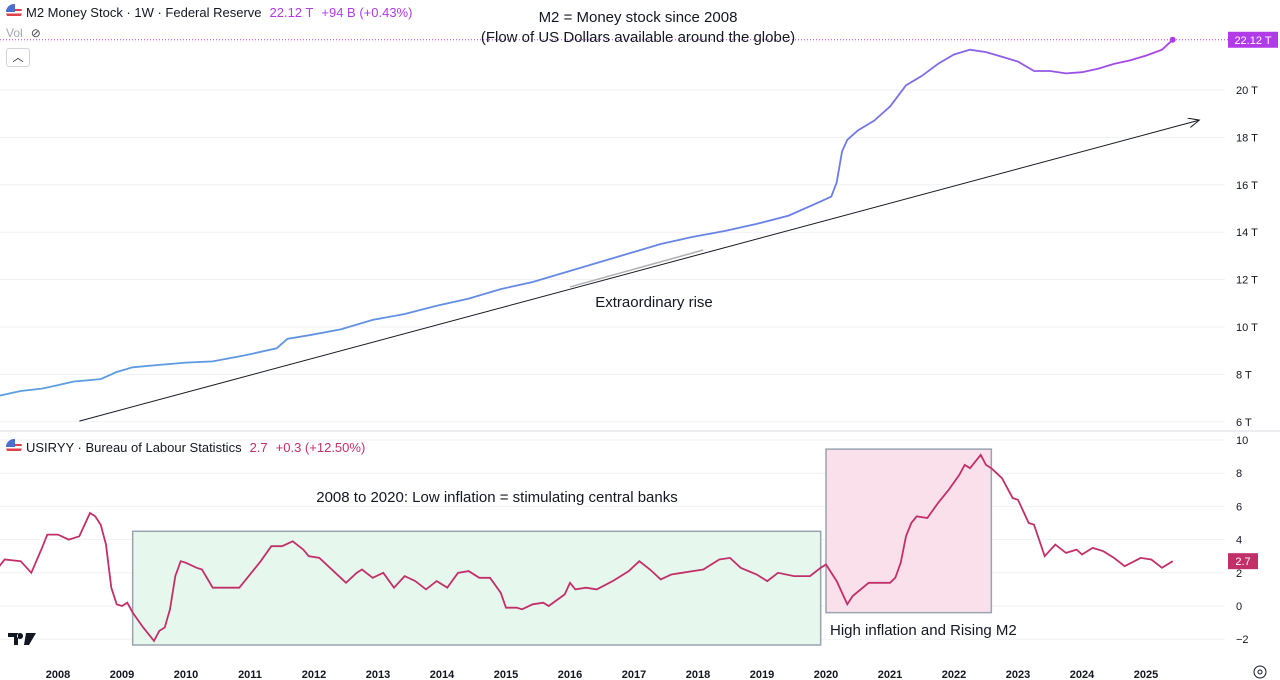  Describe the element at coordinates (14, 33) in the screenshot. I see `vol-label: Vol` at that location.